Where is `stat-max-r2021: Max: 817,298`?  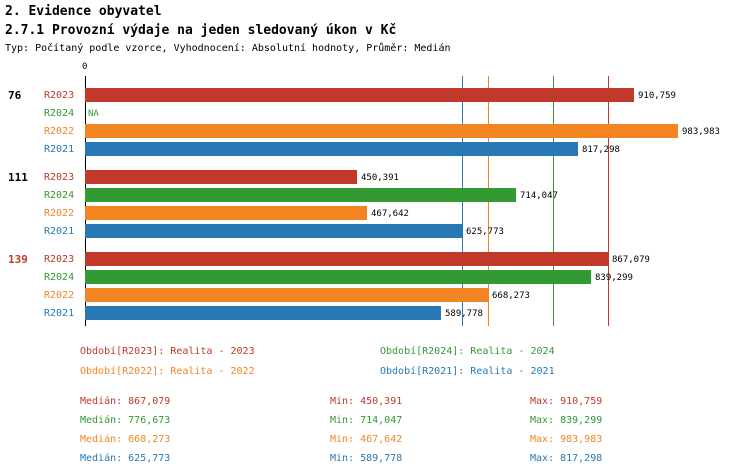 stat-max-r2021: Max: 817,298 is located at coordinates (566, 458).